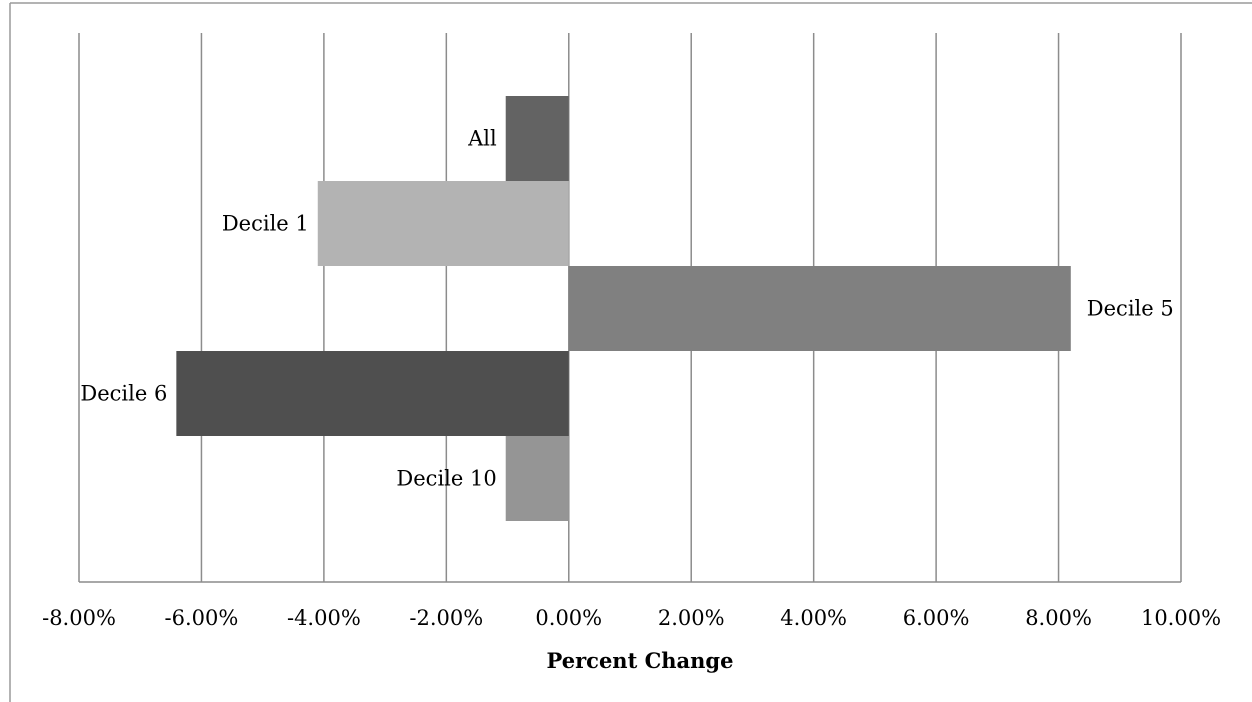 This screenshot has width=1252, height=702. I want to click on x-tick-label: 4.00%, so click(813, 618).